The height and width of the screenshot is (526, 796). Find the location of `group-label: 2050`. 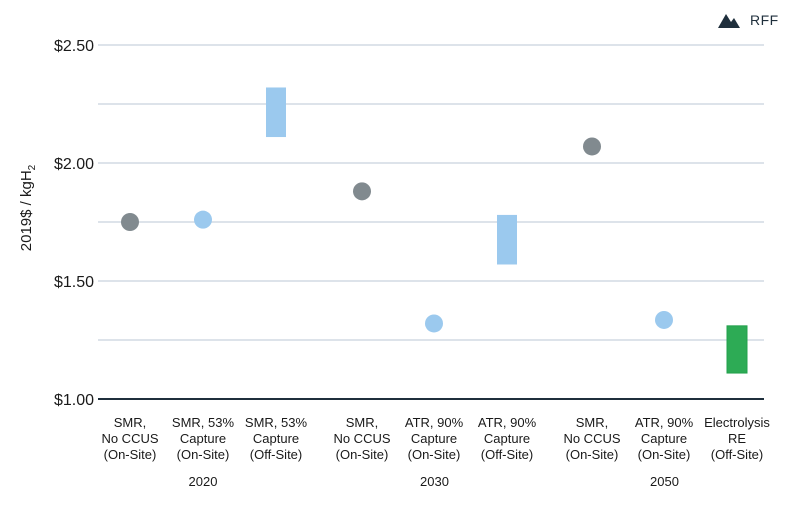

group-label: 2050 is located at coordinates (664, 481).